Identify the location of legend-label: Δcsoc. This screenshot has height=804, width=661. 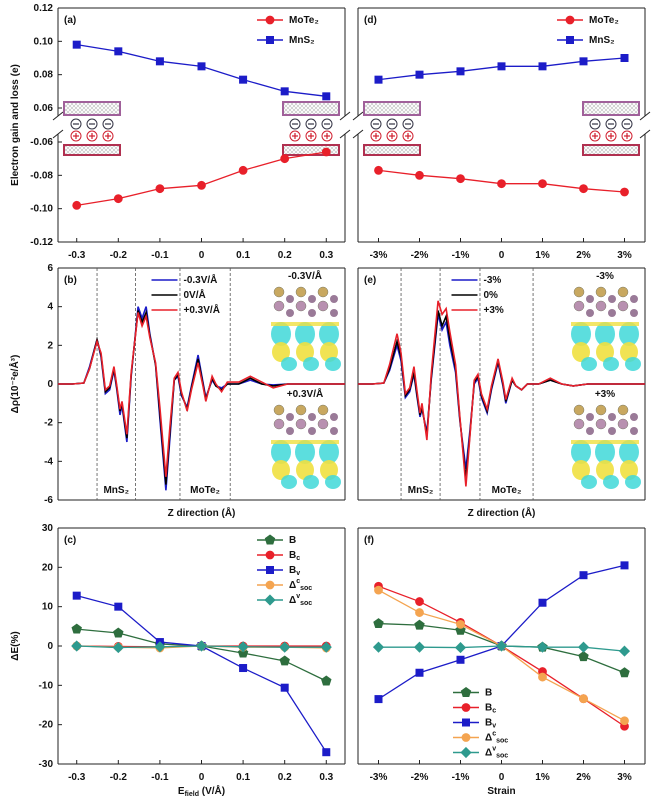
(300, 585).